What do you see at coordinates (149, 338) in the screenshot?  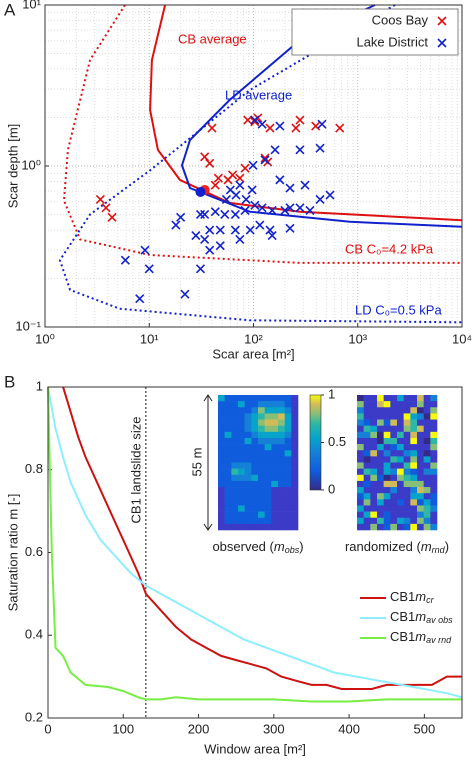 I see `x-tick-label: 10¹` at bounding box center [149, 338].